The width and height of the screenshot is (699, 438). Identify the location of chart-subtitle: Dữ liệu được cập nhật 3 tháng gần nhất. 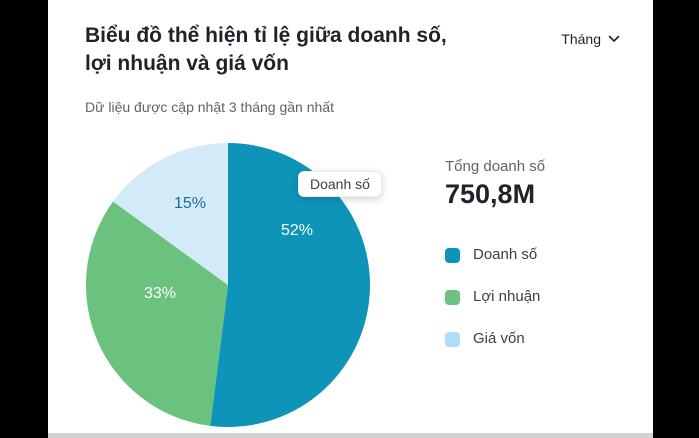
(209, 107).